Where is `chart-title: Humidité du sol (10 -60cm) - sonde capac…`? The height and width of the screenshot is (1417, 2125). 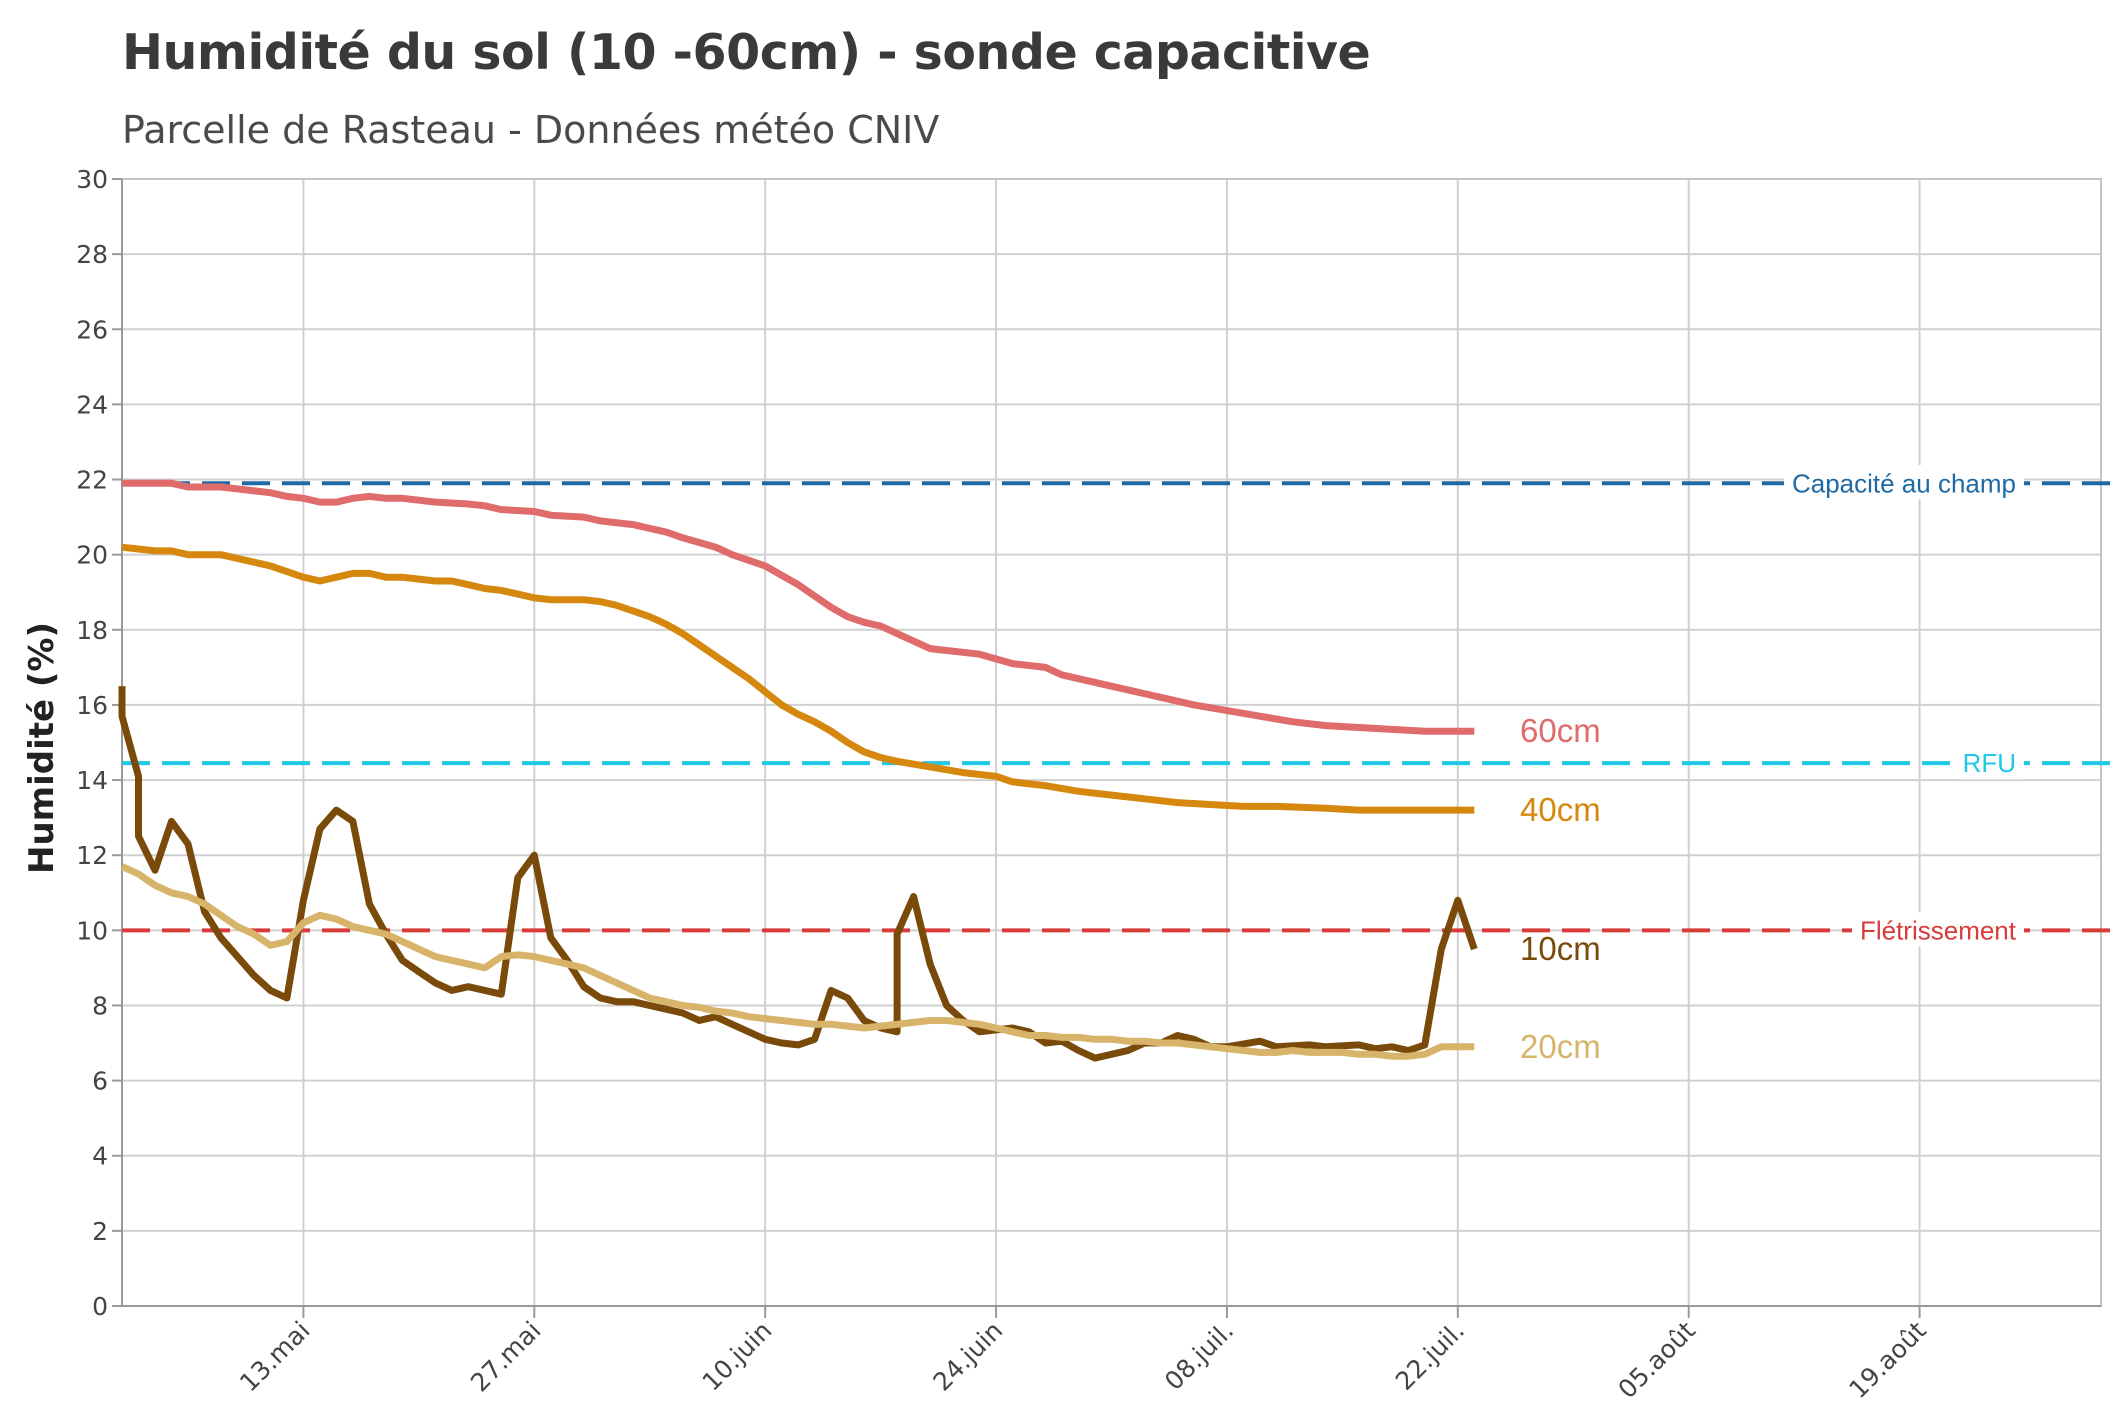 chart-title: Humidité du sol (10 -60cm) - sonde capac… is located at coordinates (746, 52).